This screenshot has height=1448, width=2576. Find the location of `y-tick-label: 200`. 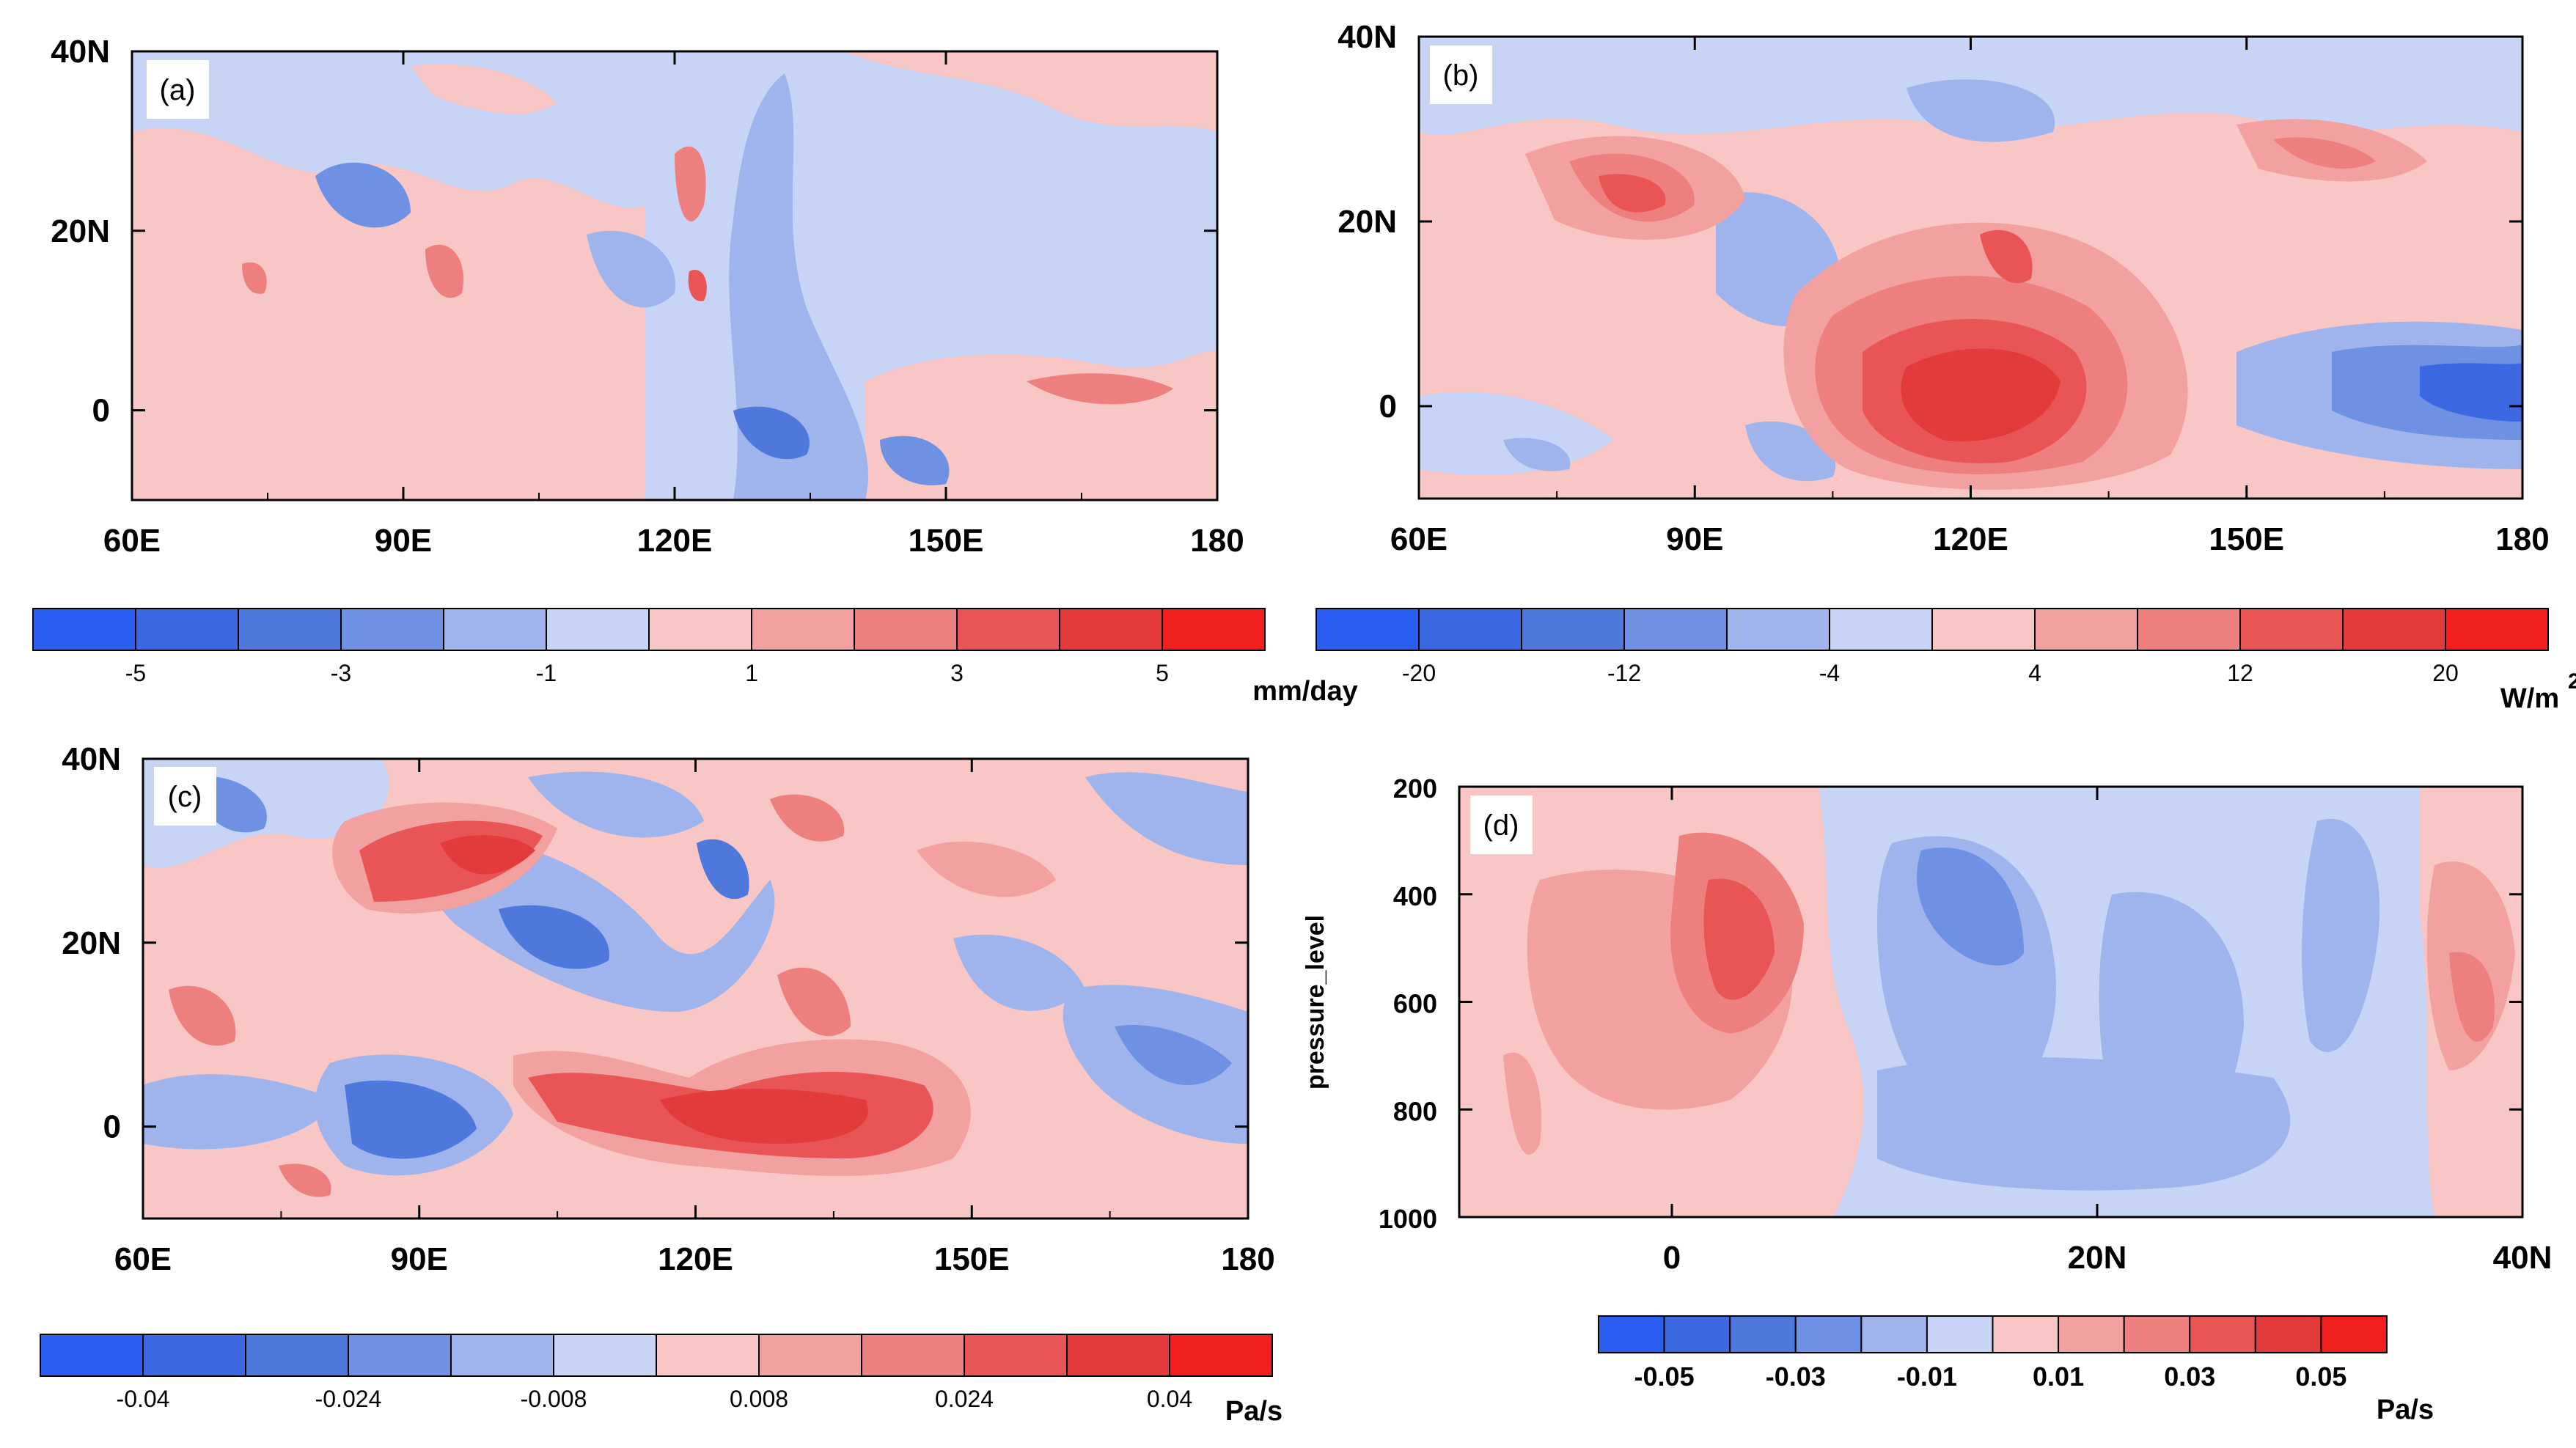

y-tick-label: 200 is located at coordinates (1415, 788).